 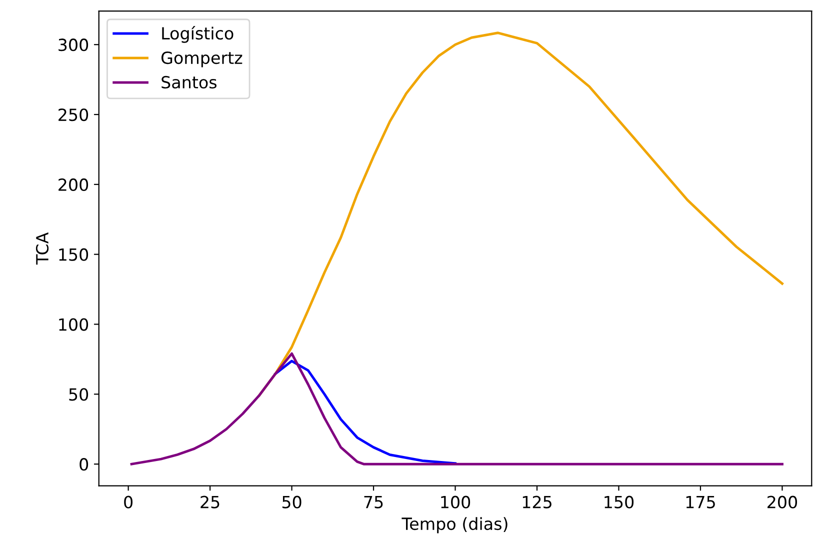 I want to click on x-tick-label: 175, so click(x=700, y=502).